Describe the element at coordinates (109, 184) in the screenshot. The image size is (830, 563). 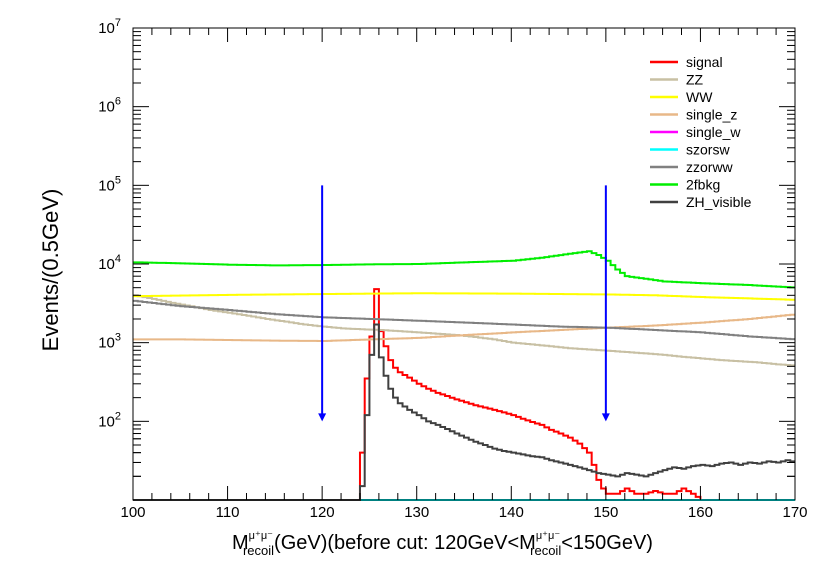
I see `y-tick-label: 10⁵` at that location.